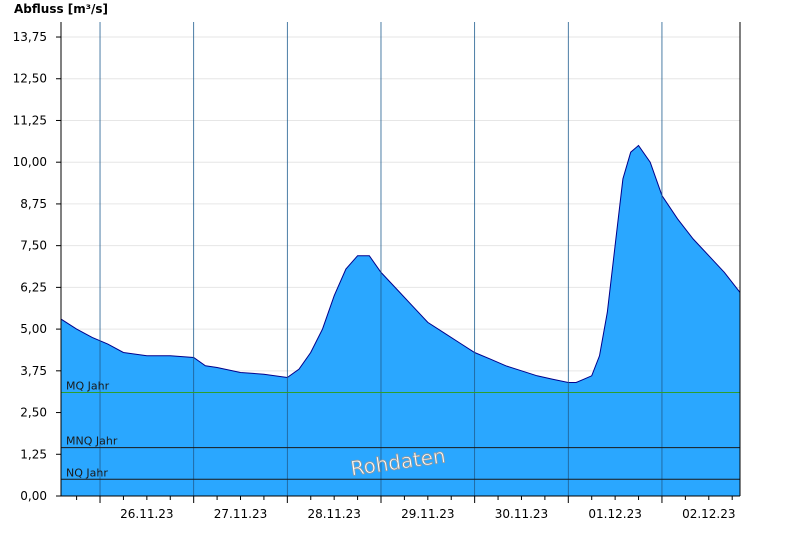 This screenshot has height=550, width=800. Describe the element at coordinates (146, 514) in the screenshot. I see `x-tick-label: 26.11.23` at that location.